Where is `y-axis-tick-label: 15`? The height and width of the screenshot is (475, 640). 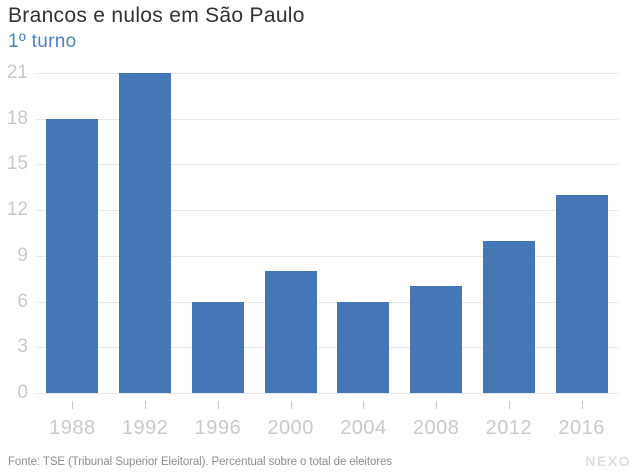 y-axis-tick-label: 15 is located at coordinates (17, 164).